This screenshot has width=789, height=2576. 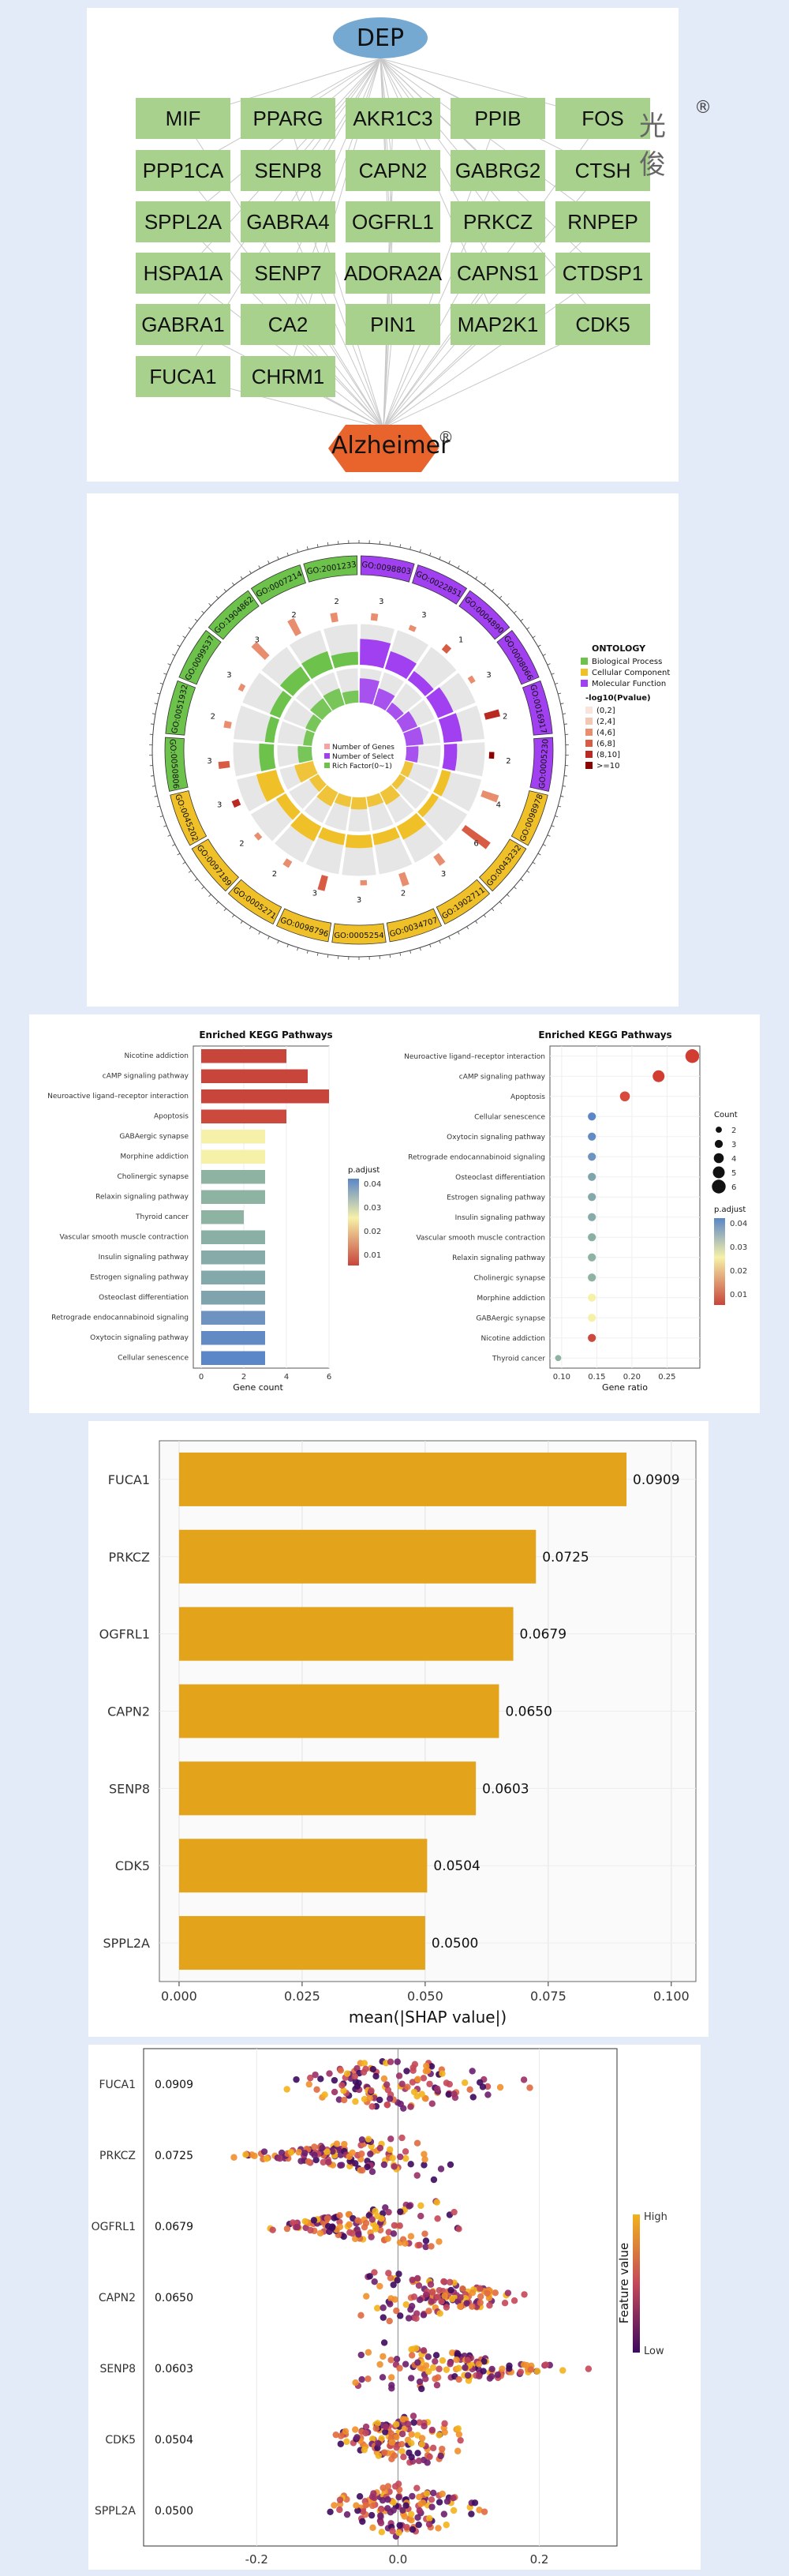 I want to click on go-select-count: 2, so click(x=293, y=615).